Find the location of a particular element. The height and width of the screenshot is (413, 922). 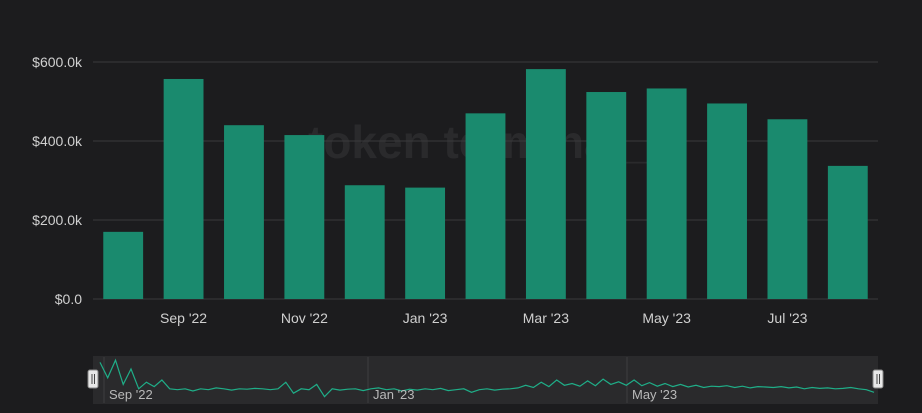

navigator-tick-label: Jan '23 is located at coordinates (394, 394).